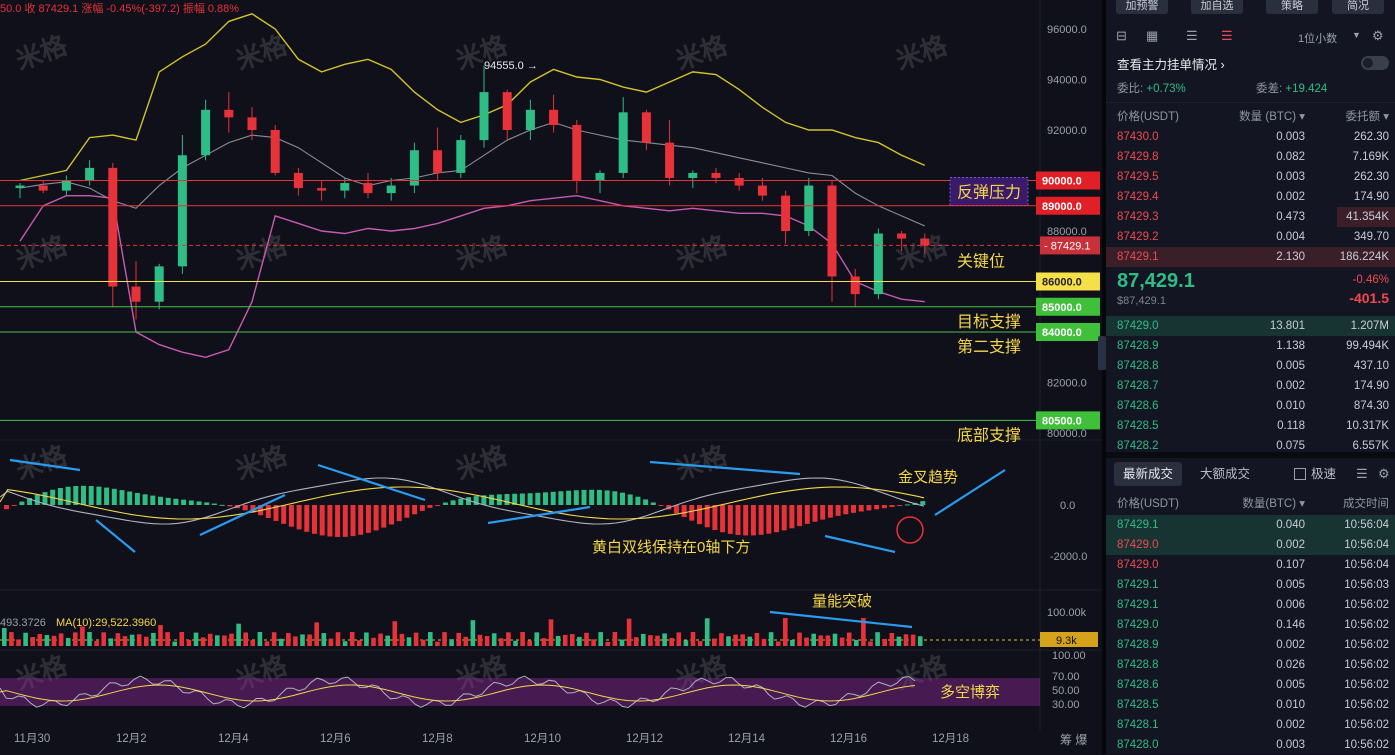 This screenshot has height=755, width=1395. Describe the element at coordinates (1250, 237) in the screenshot. I see `ask-row: 87429.2 0.004 349.70` at that location.